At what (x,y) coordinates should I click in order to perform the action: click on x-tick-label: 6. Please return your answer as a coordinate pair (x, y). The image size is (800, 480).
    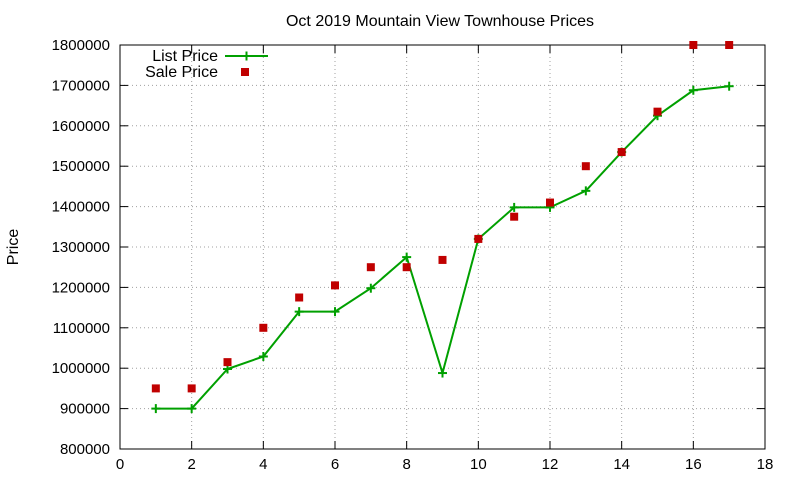
    Looking at the image, I should click on (335, 464).